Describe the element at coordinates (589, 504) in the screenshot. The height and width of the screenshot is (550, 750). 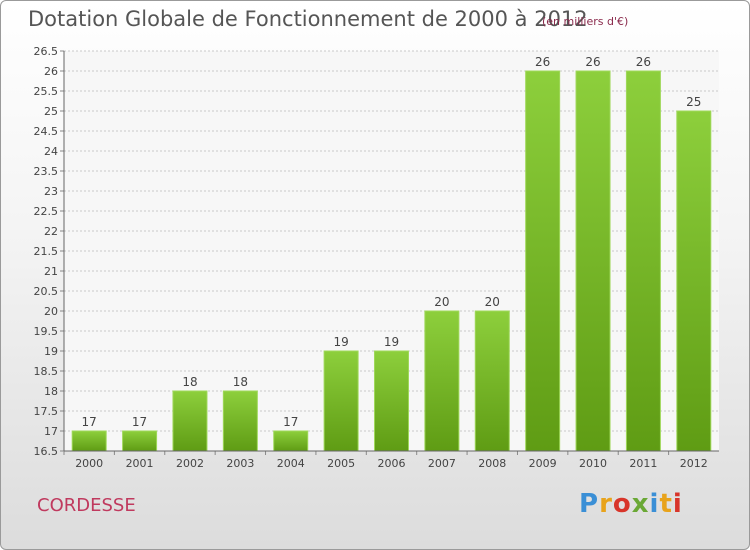
I see `logo-letter: P` at that location.